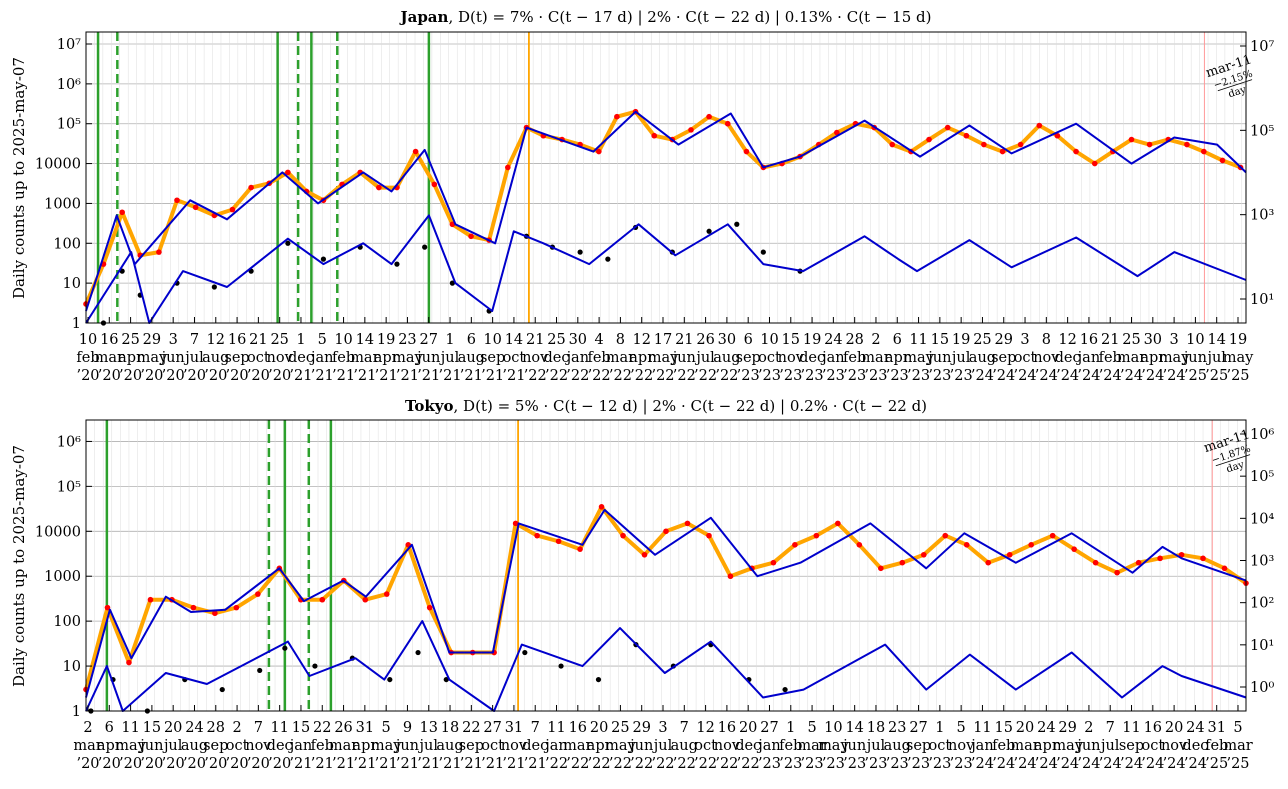 This screenshot has height=789, width=1288. I want to click on y-tick-label: 10⁵, so click(69, 125).